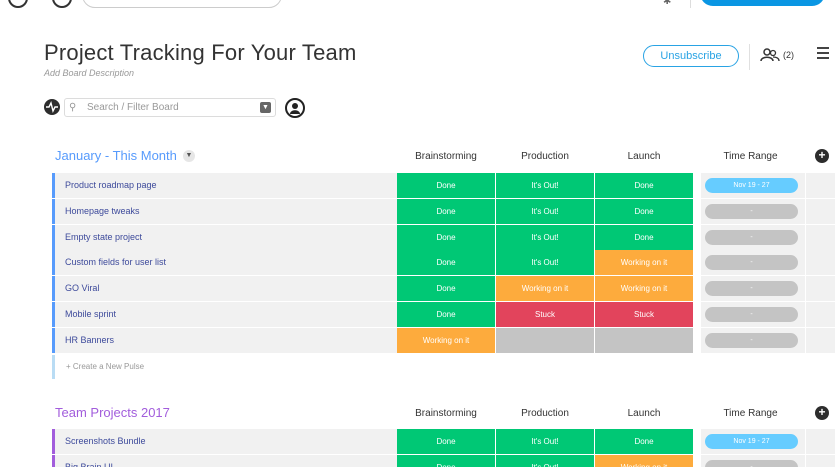  I want to click on pulse-name: Product roadmap page, so click(226, 185).